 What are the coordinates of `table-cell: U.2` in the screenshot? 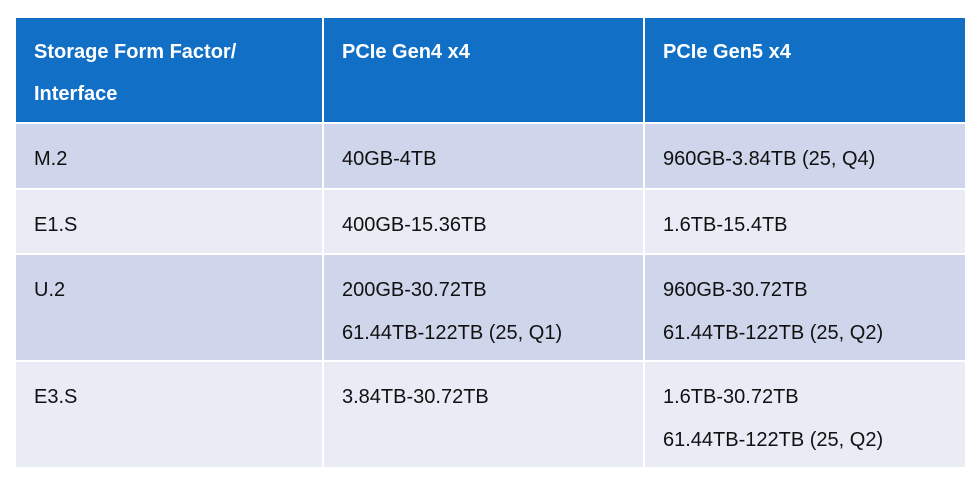 It's located at (169, 307).